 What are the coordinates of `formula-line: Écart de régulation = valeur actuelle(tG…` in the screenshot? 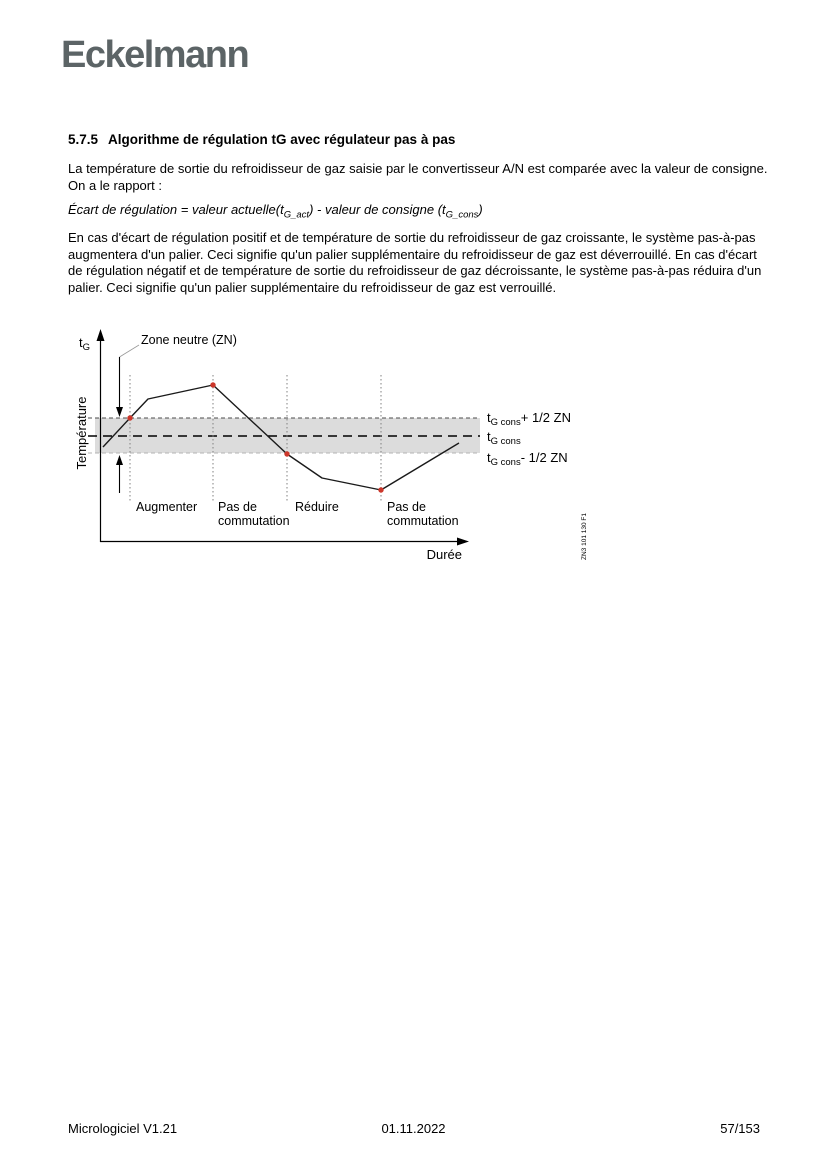 It's located at (275, 211).